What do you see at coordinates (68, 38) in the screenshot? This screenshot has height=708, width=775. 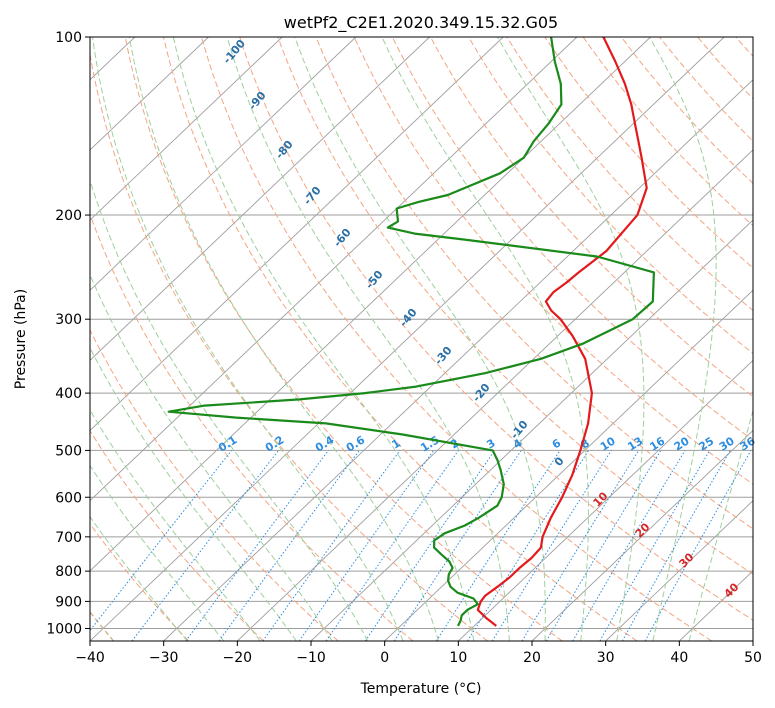 I see `y-tick-label: 100` at bounding box center [68, 38].